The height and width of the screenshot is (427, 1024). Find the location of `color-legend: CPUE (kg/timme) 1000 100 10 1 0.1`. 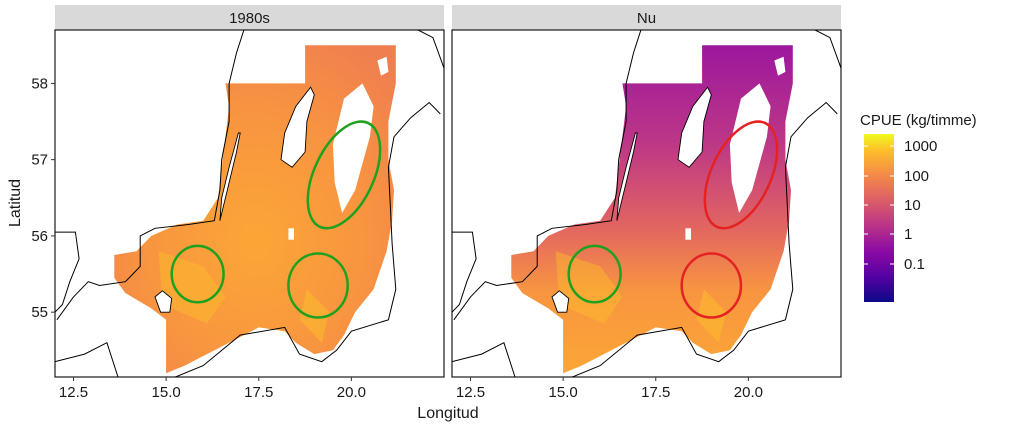

color-legend: CPUE (kg/timme) 1000 100 10 1 0.1 is located at coordinates (918, 207).